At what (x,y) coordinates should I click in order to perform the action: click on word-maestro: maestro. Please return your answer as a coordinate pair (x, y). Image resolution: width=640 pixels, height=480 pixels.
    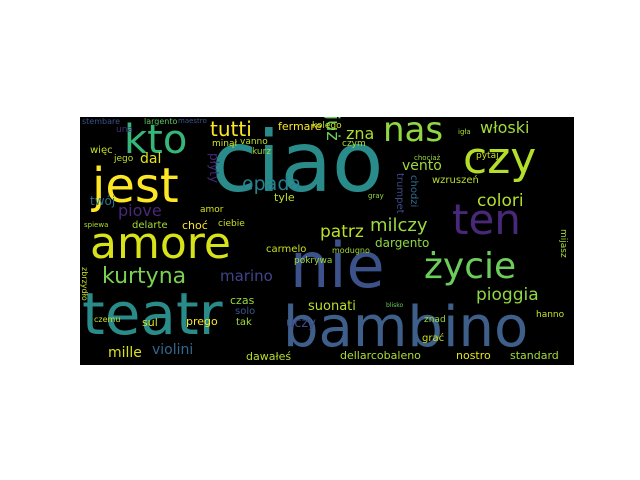
    Looking at the image, I should click on (192, 121).